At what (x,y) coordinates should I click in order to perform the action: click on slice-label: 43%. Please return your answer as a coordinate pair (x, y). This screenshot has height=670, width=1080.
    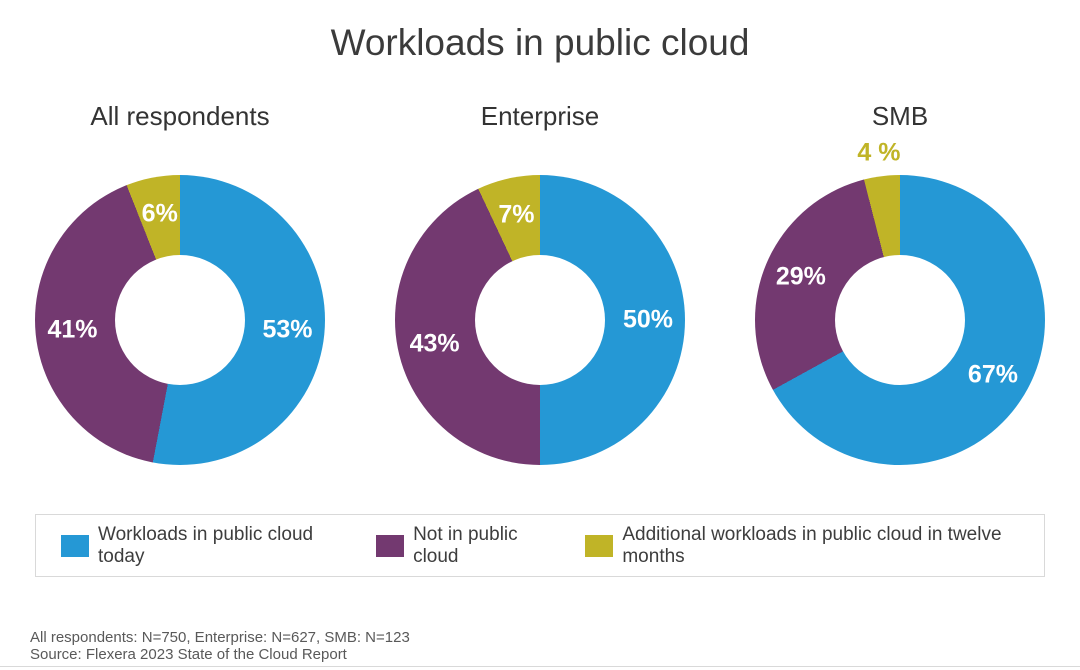
    Looking at the image, I should click on (434, 343).